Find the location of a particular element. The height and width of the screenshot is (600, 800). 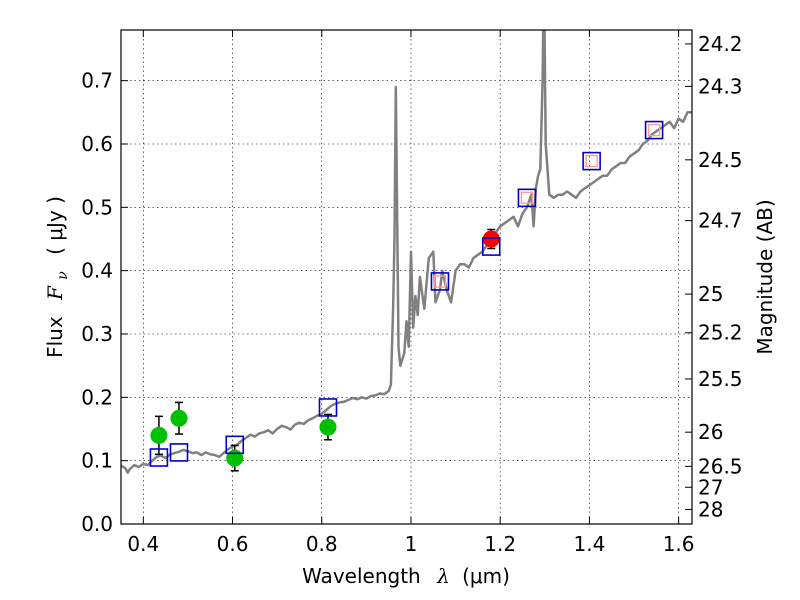

y-tick-label: 0.7 is located at coordinates (97, 81).